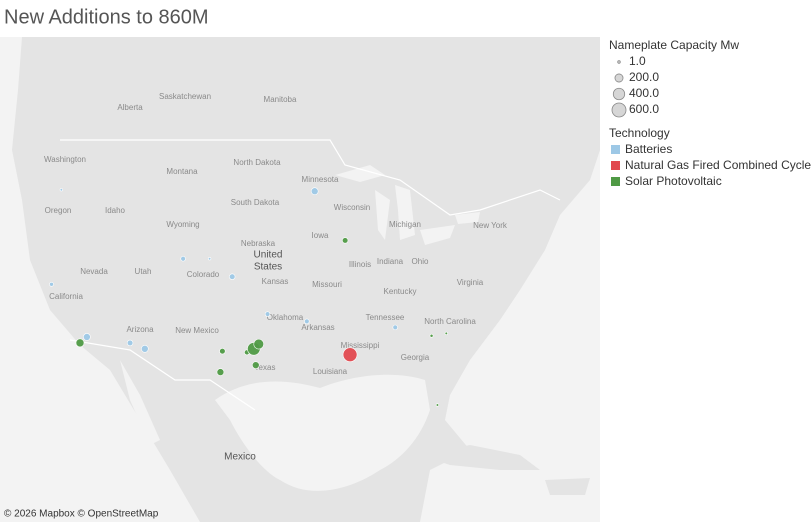 This screenshot has height=522, width=812. What do you see at coordinates (644, 109) in the screenshot?
I see `size-legend-label: 600.0` at bounding box center [644, 109].